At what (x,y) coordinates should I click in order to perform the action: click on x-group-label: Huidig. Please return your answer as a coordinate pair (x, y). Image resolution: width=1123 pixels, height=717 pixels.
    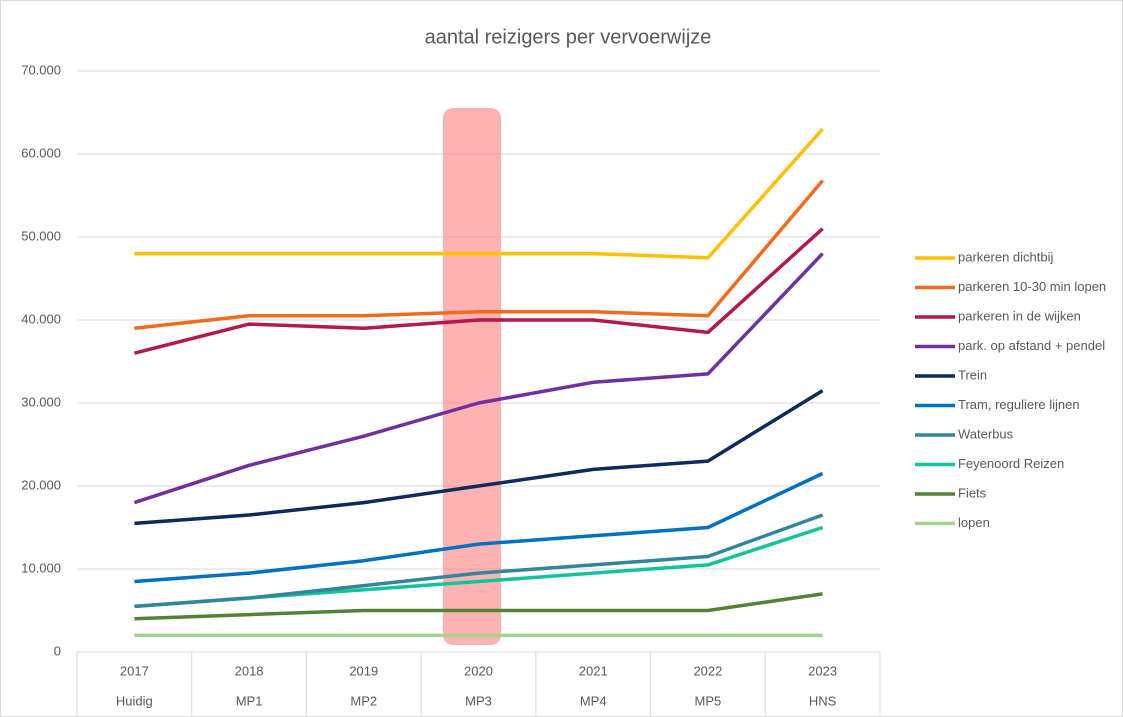
    Looking at the image, I should click on (134, 700).